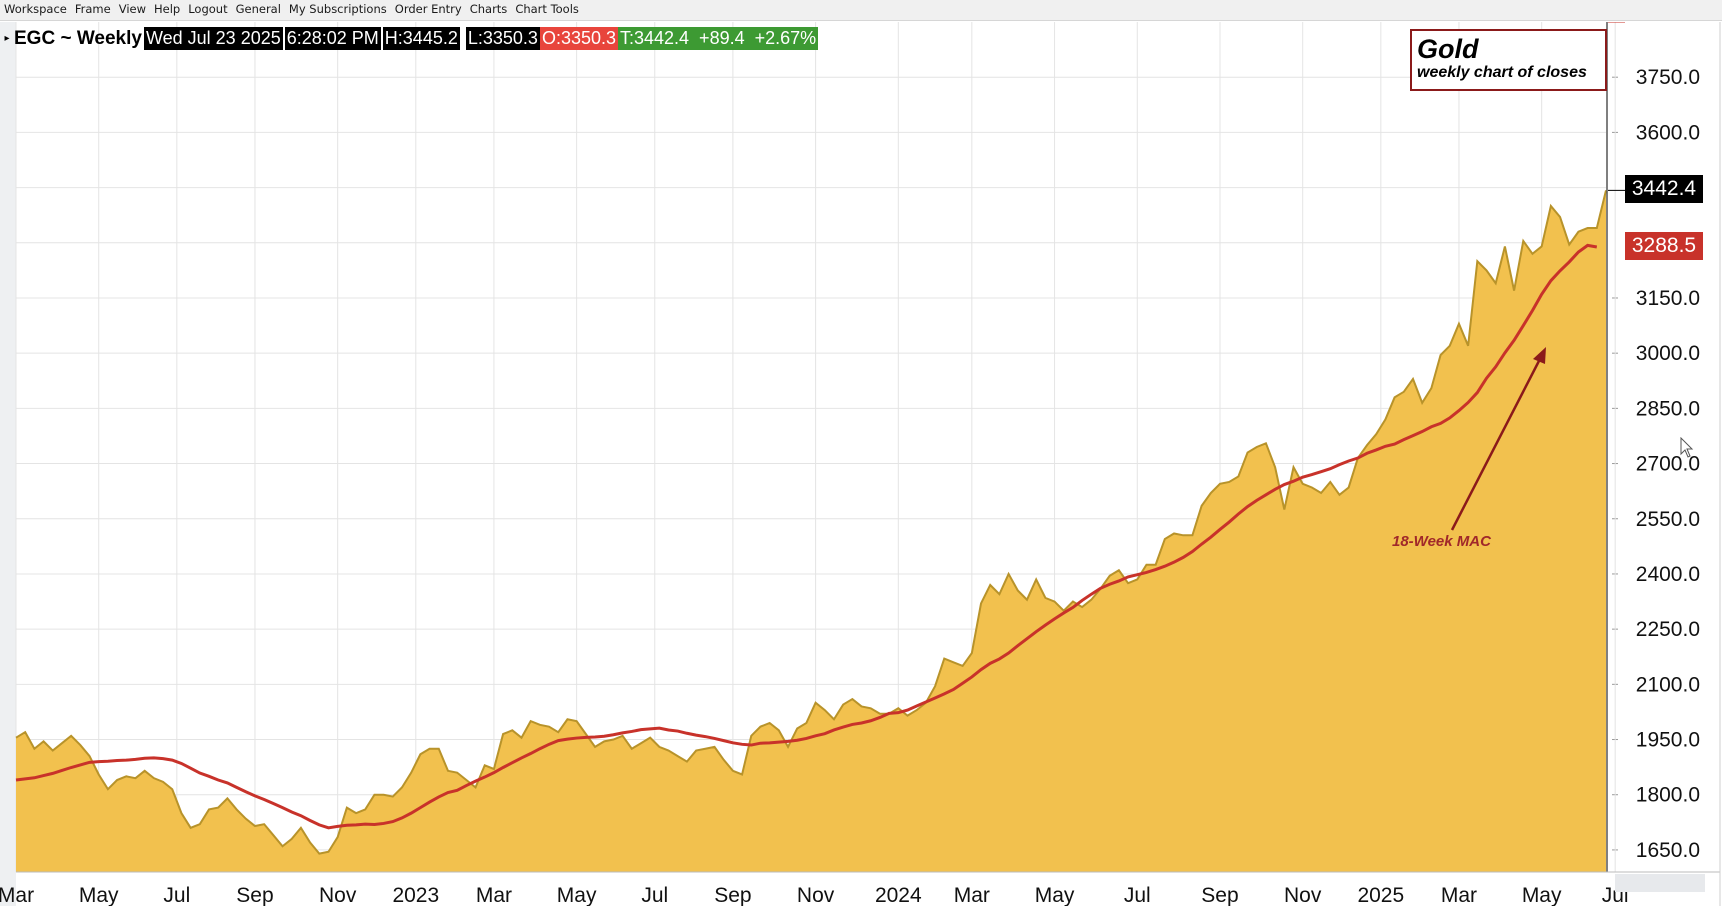 The width and height of the screenshot is (1722, 906). What do you see at coordinates (718, 38) in the screenshot?
I see `last-readout: T:3442.4 +89.4 +2.67%` at bounding box center [718, 38].